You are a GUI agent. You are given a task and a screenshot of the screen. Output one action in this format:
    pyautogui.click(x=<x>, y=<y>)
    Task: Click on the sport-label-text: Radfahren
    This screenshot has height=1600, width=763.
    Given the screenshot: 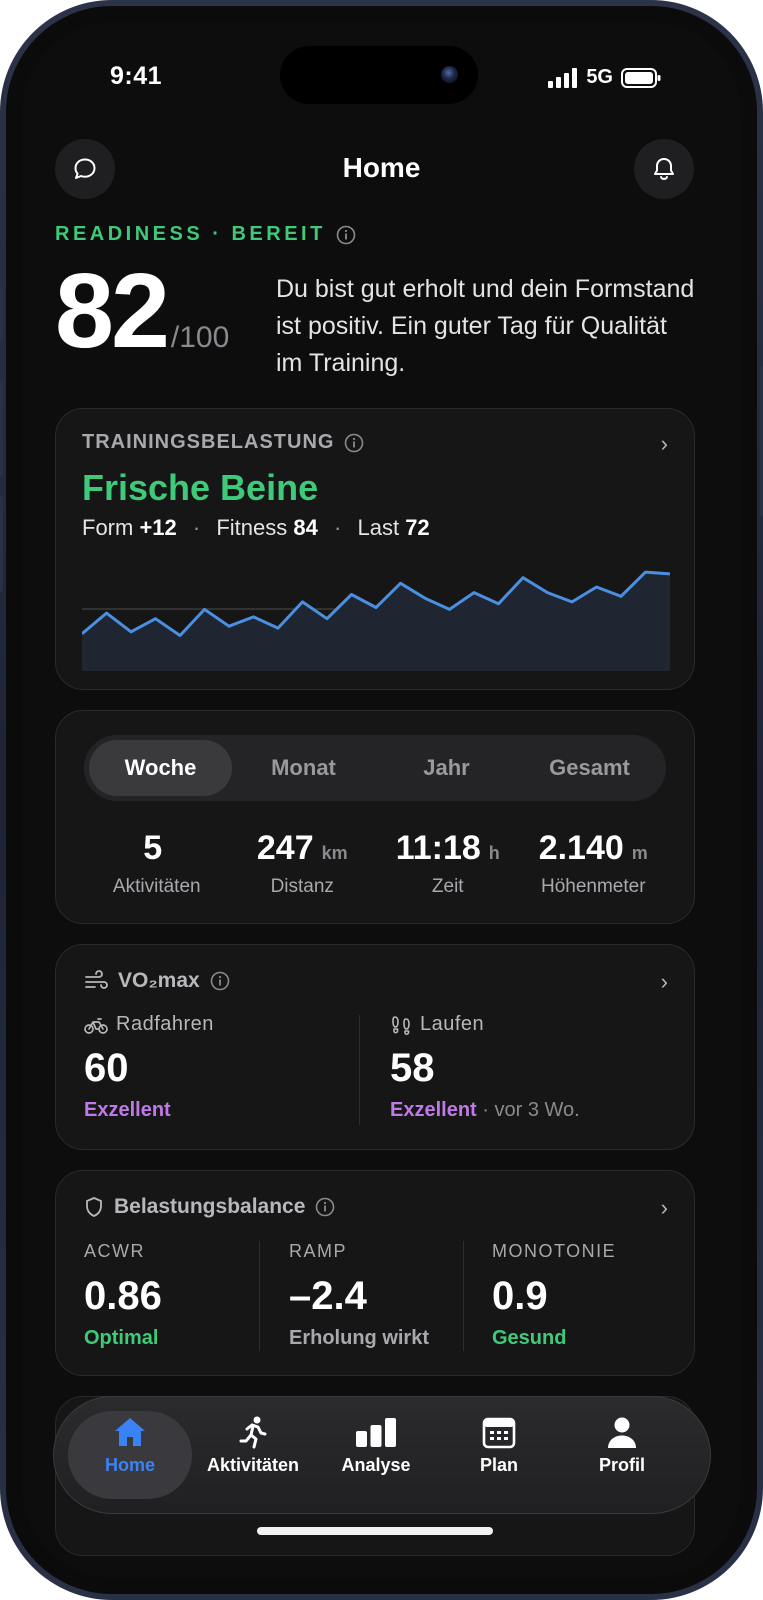 What is the action you would take?
    pyautogui.click(x=165, y=1024)
    